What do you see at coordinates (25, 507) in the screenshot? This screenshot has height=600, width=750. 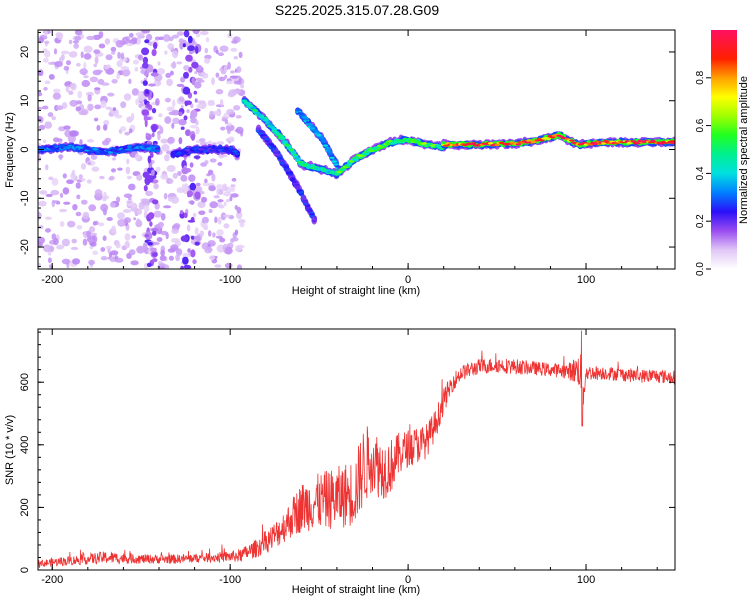 I see `snr-y-tick-label: 200` at bounding box center [25, 507].